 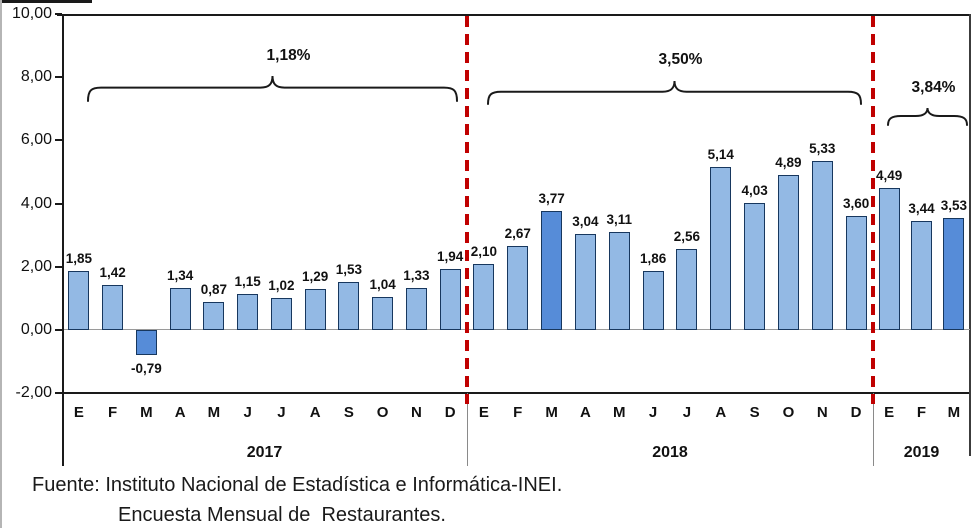 What do you see at coordinates (653, 300) in the screenshot?
I see `bar-2018-J5` at bounding box center [653, 300].